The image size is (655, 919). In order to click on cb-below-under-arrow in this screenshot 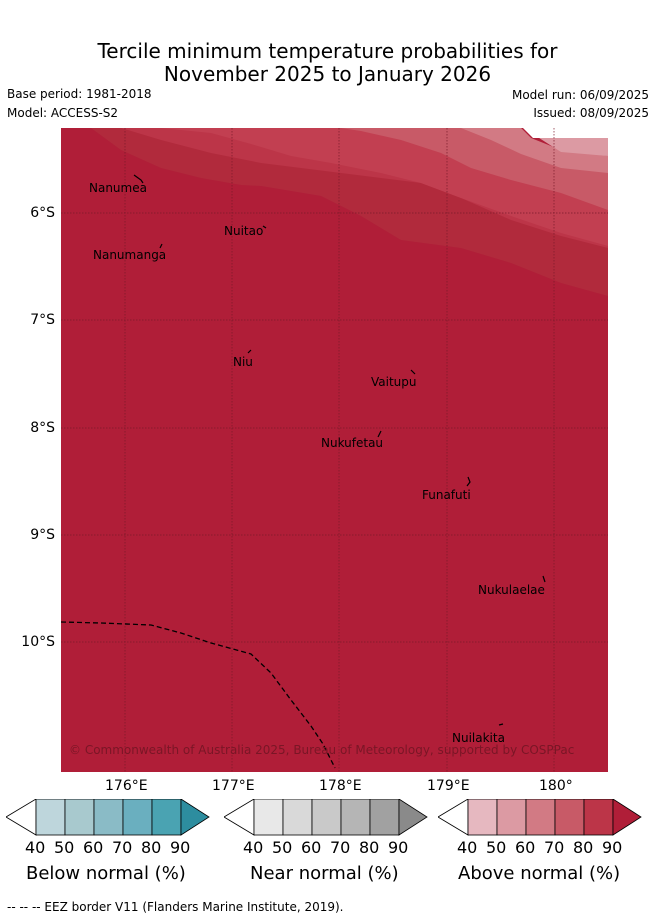, I will do `click(21, 817)`.